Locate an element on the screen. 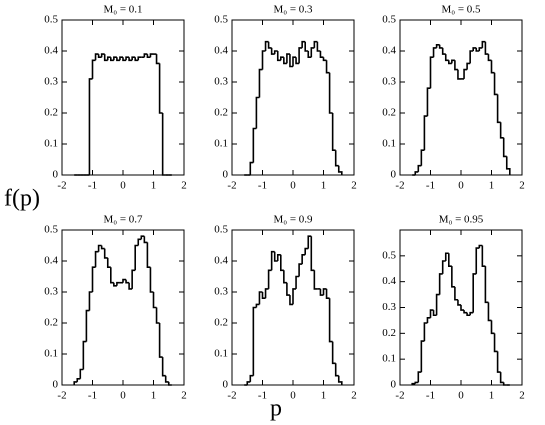  y-axis-label: f(p) is located at coordinates (22, 199).